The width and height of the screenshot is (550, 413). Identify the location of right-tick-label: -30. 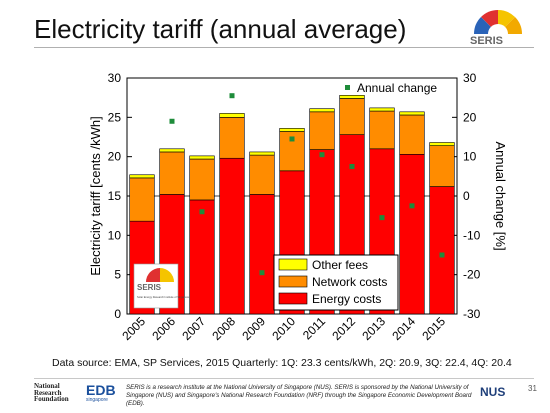
(472, 314).